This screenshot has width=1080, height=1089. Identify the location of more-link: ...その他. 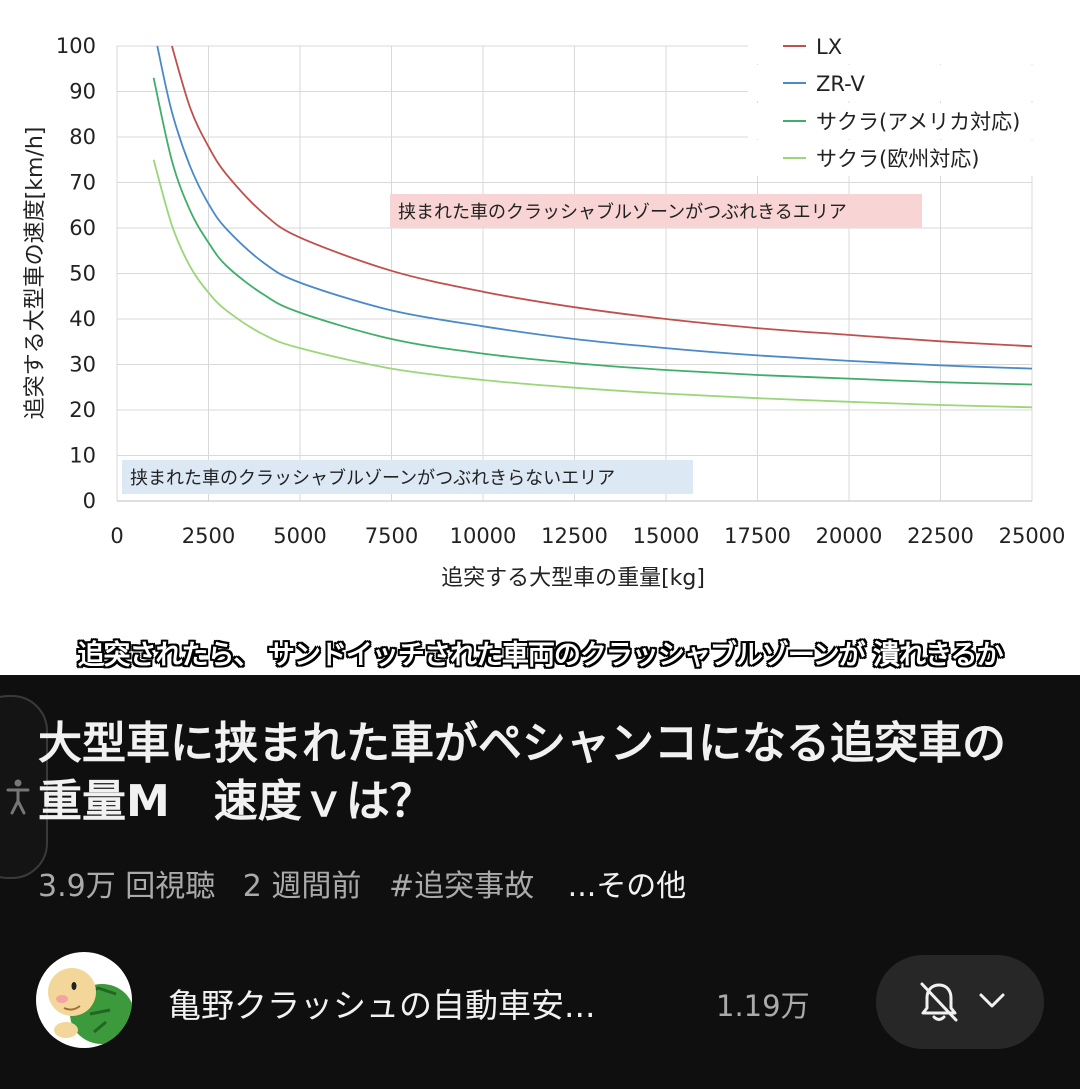
(627, 886).